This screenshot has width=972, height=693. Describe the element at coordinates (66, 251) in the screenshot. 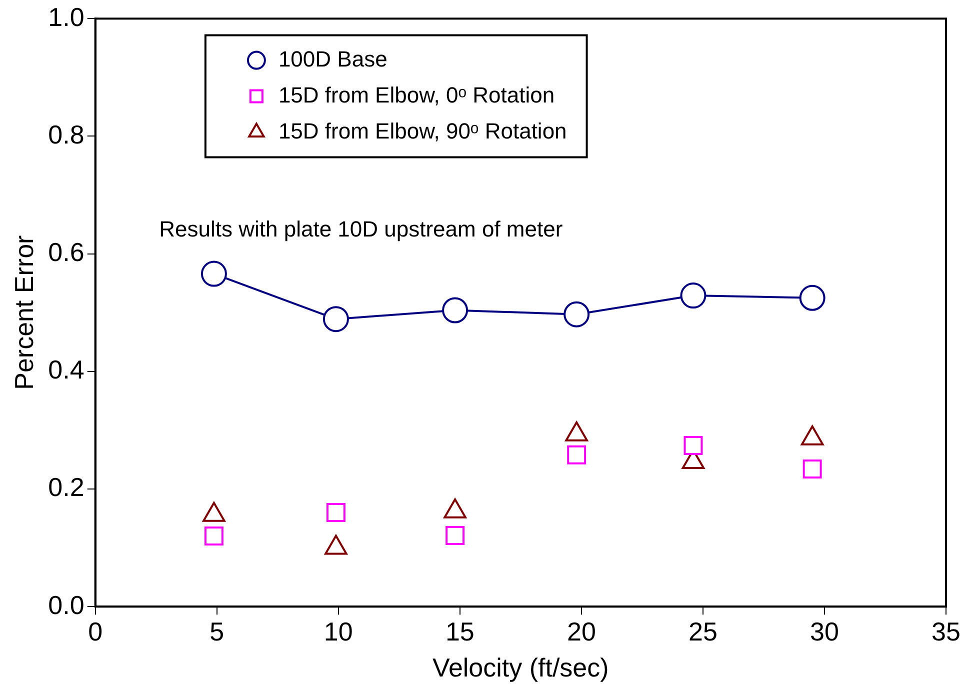

I see `y-tick-label: 0.6` at that location.